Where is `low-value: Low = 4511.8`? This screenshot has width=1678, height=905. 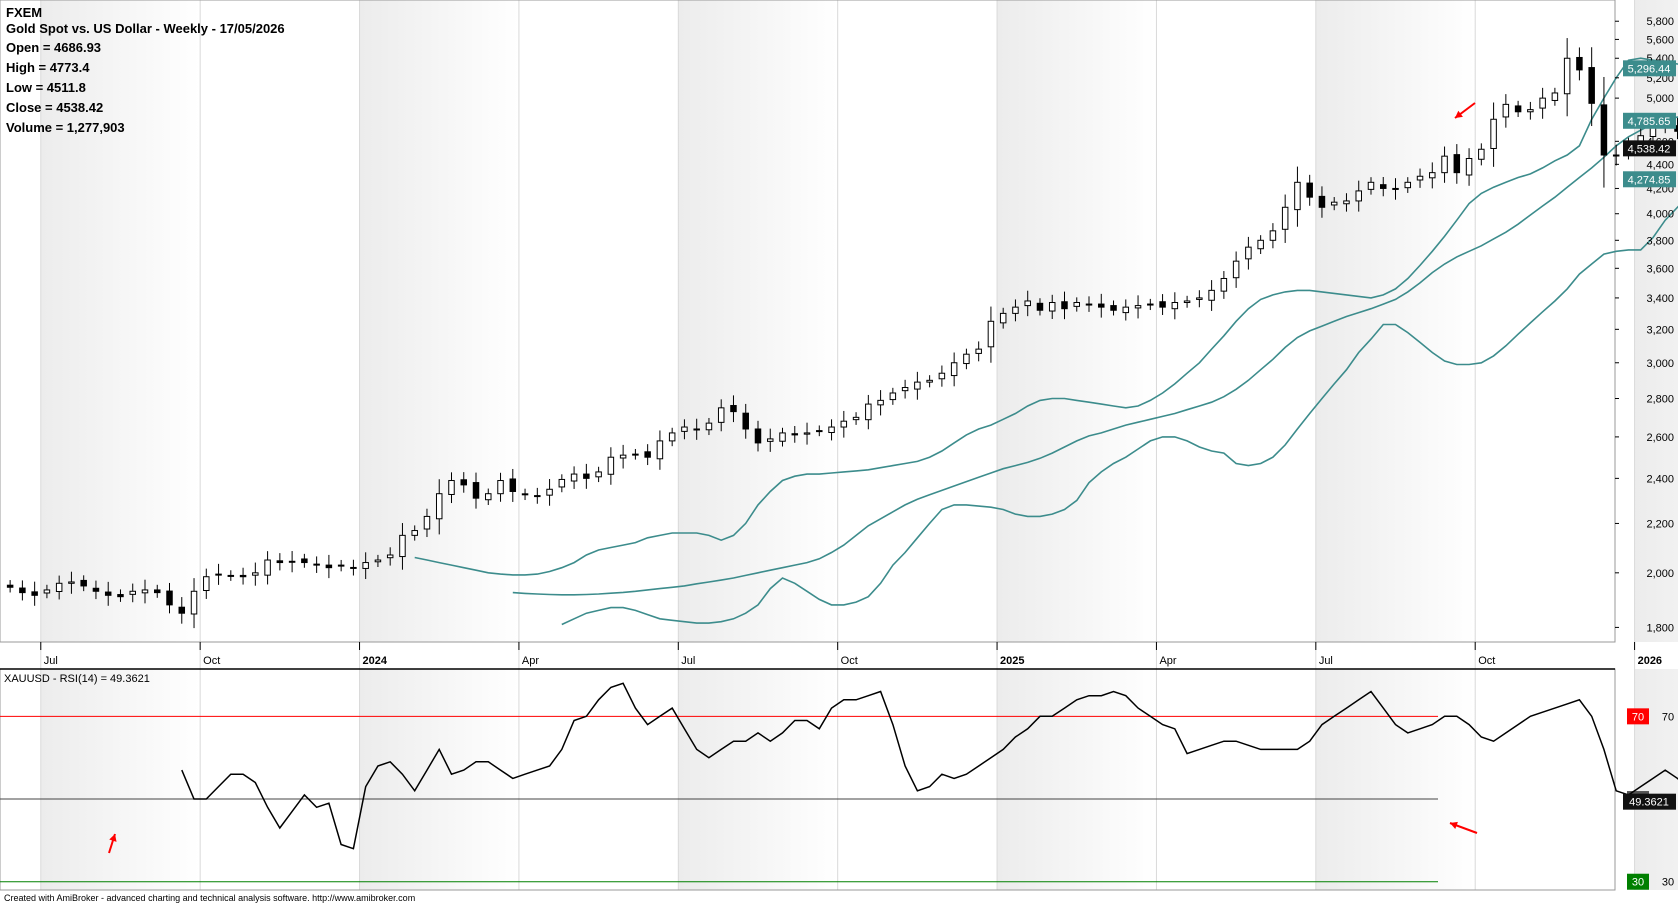 low-value: Low = 4511.8 is located at coordinates (46, 87).